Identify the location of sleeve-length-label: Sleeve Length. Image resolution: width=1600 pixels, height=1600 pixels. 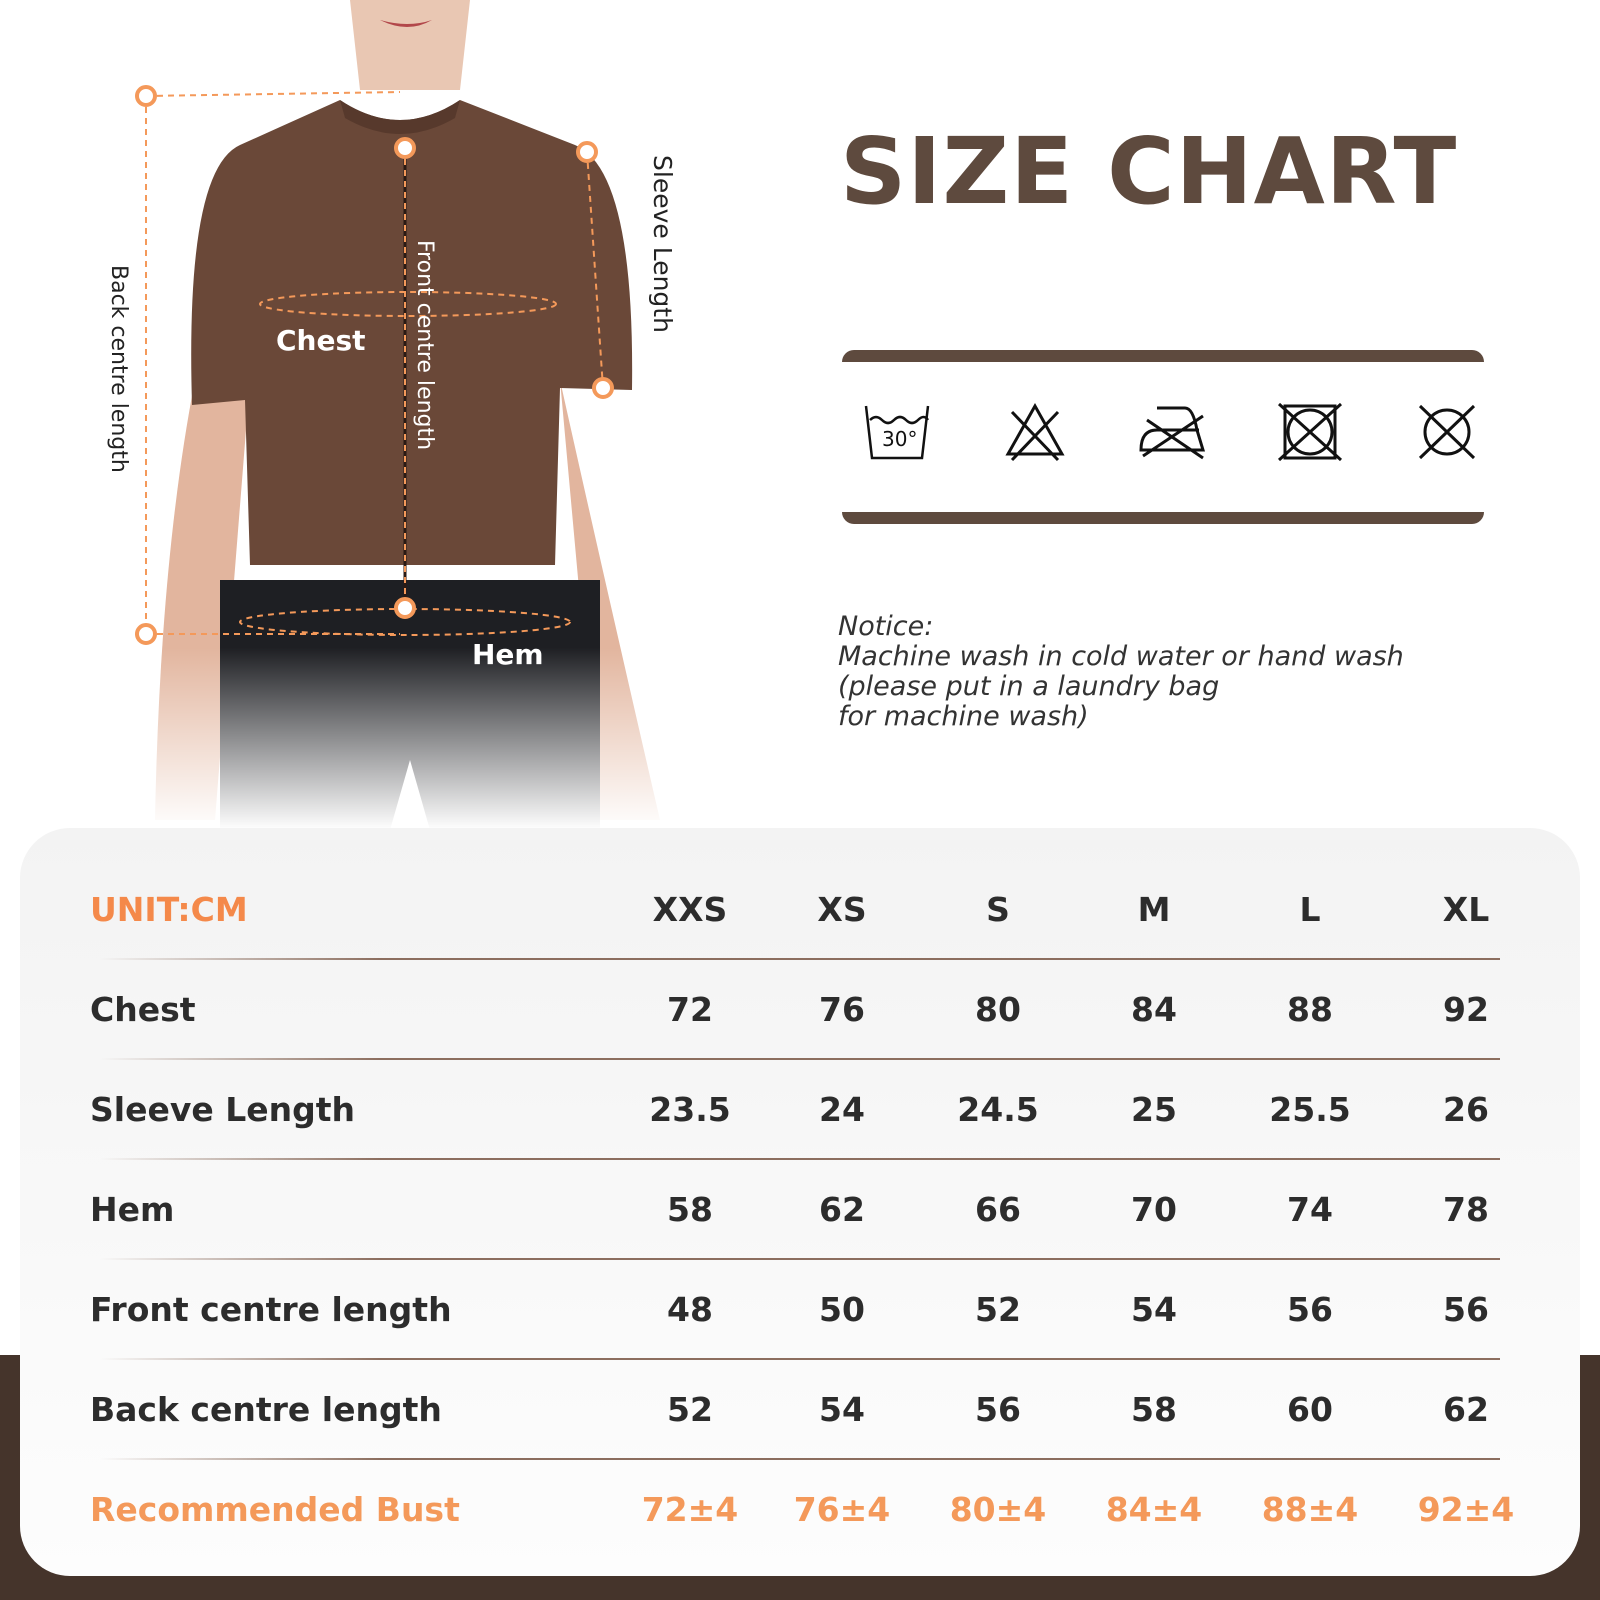
(662, 244).